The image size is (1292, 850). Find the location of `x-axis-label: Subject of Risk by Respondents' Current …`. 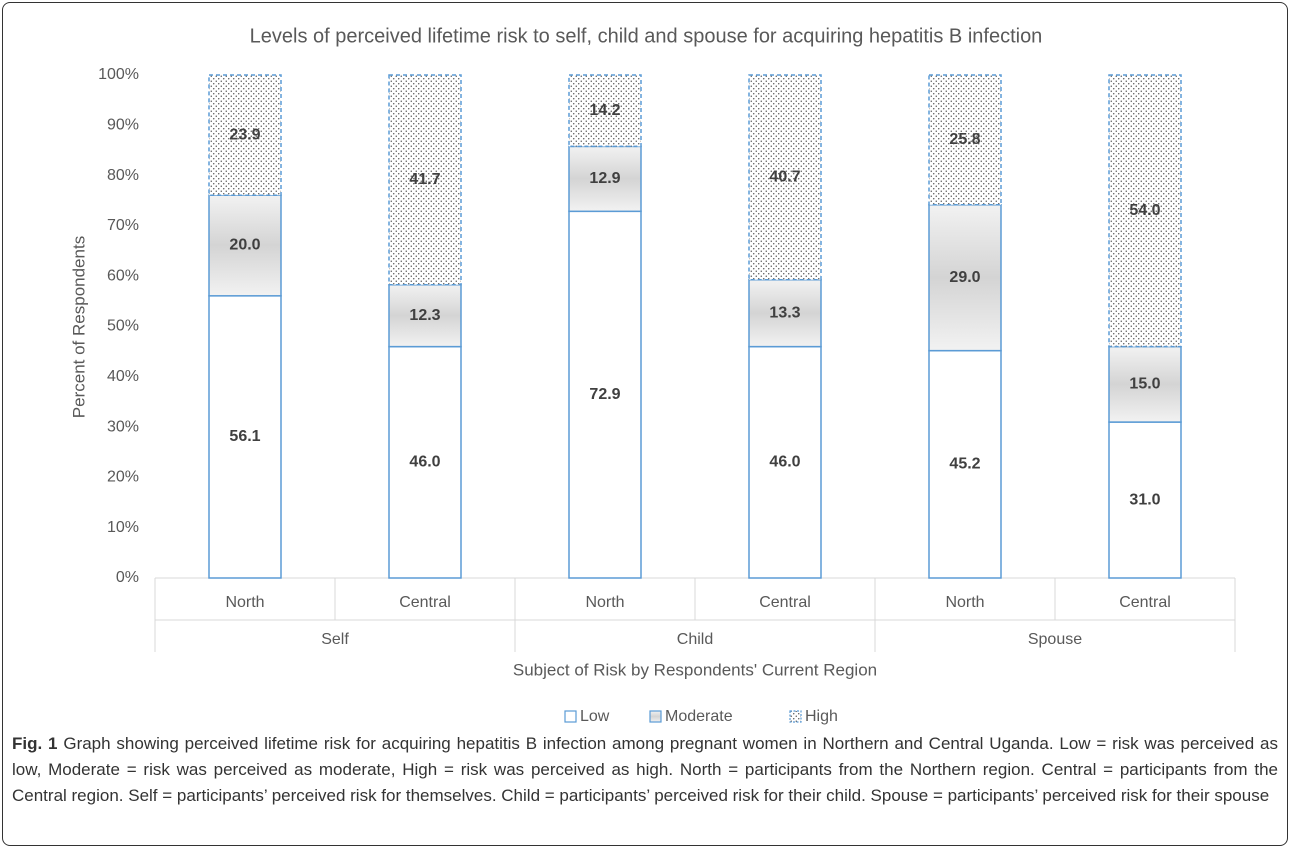

x-axis-label: Subject of Risk by Respondents' Current … is located at coordinates (695, 669).